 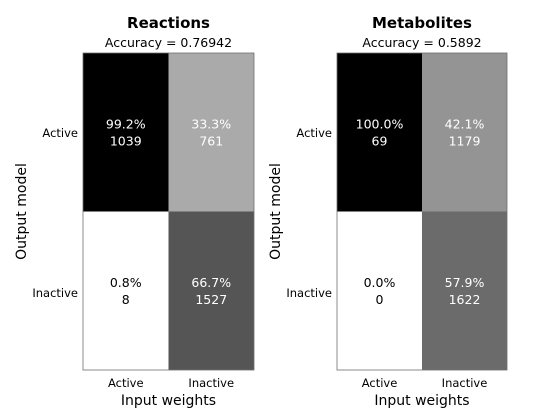 I want to click on chart-subtitle: Accuracy = 0.76942, so click(x=168, y=42).